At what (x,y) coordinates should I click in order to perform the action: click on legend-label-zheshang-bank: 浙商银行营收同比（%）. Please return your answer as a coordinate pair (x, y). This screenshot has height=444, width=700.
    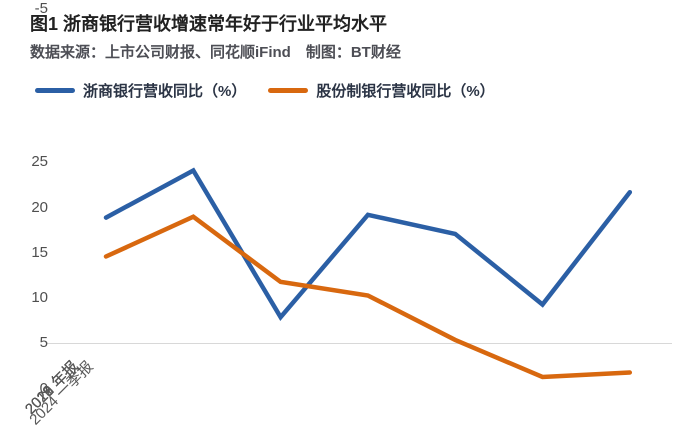
    Looking at the image, I should click on (165, 91).